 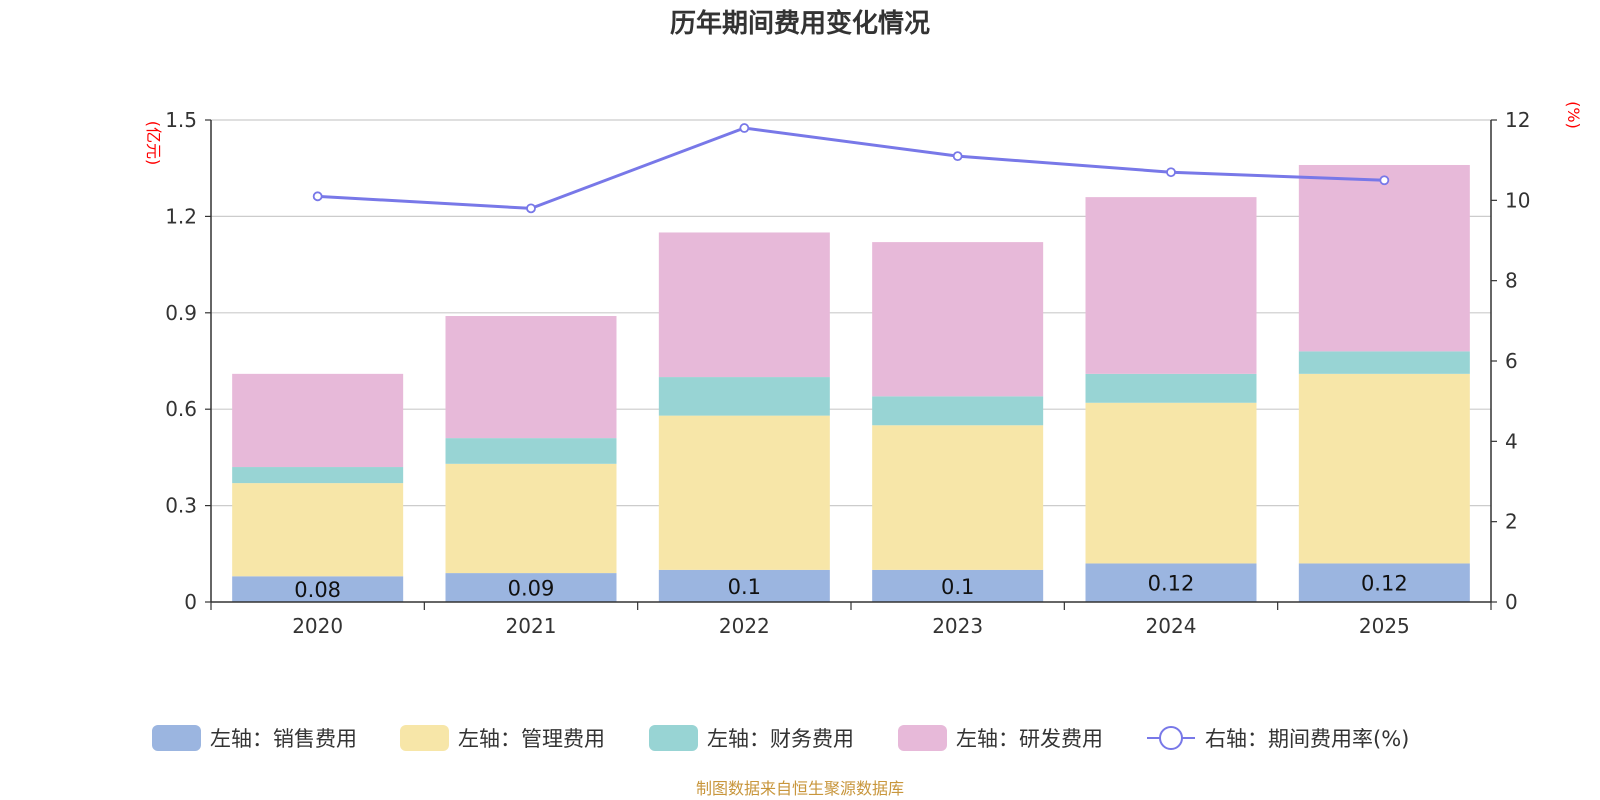 I want to click on left-axis-tick-label: 0.6, so click(x=181, y=409).